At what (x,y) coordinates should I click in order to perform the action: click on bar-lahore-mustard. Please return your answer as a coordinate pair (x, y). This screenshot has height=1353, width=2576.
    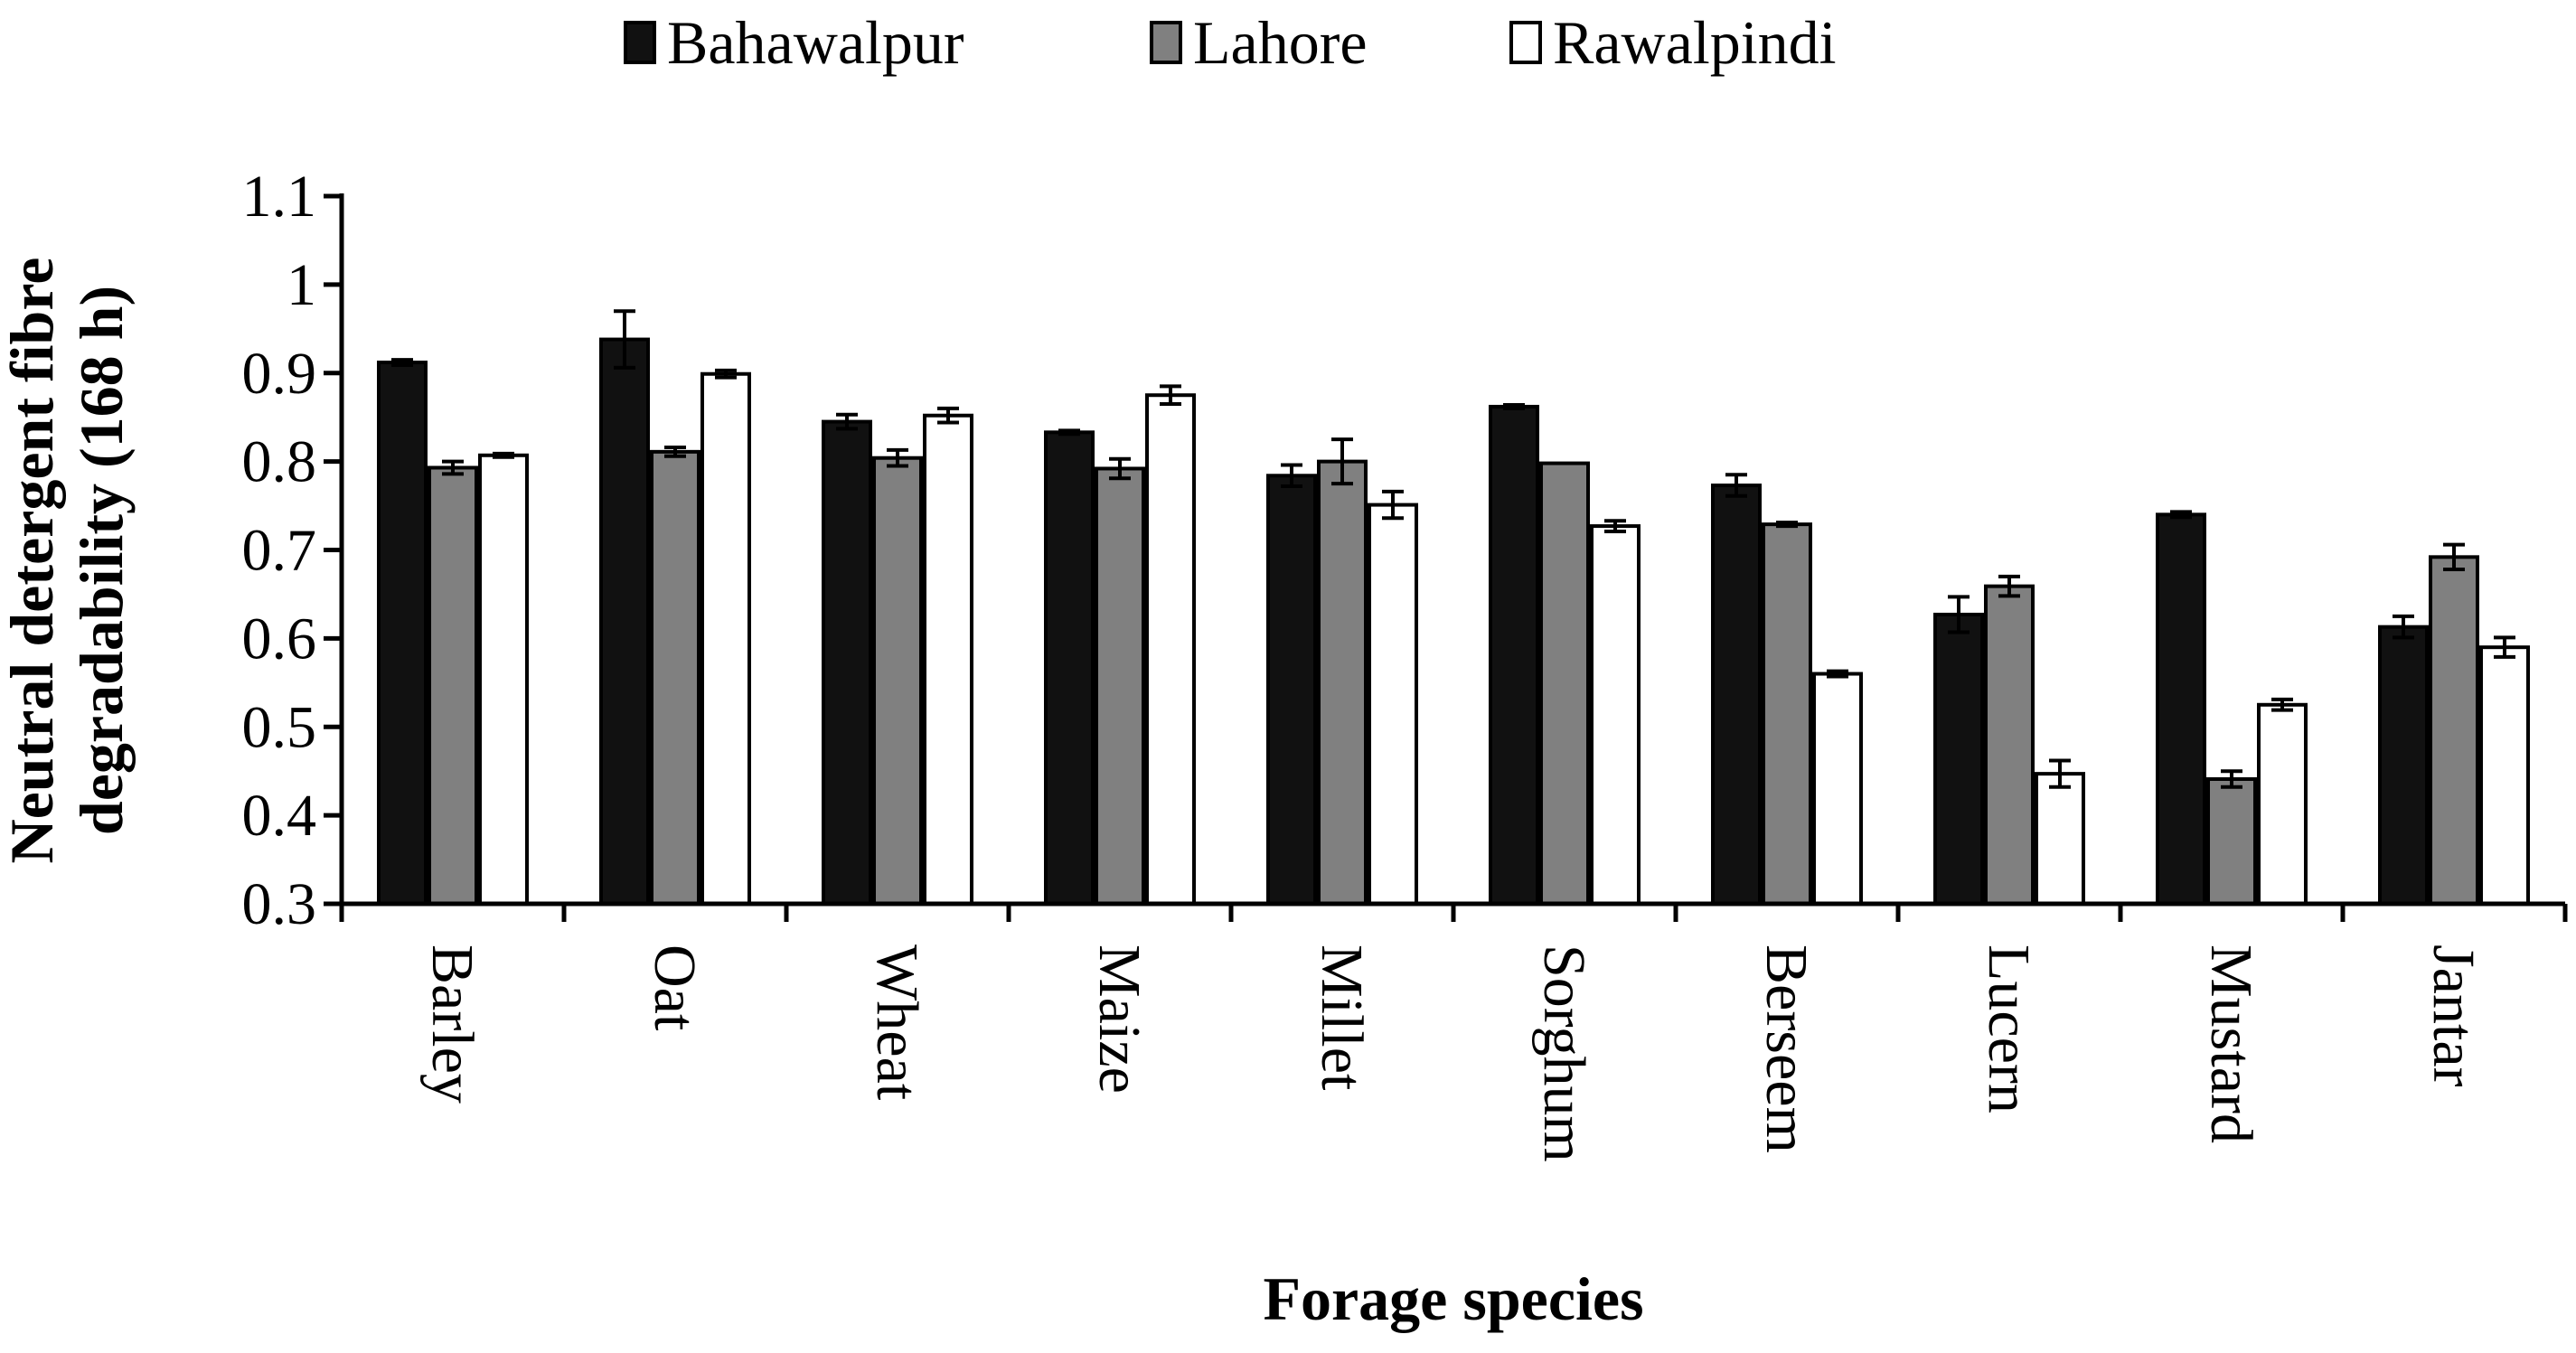
    Looking at the image, I should click on (2232, 842).